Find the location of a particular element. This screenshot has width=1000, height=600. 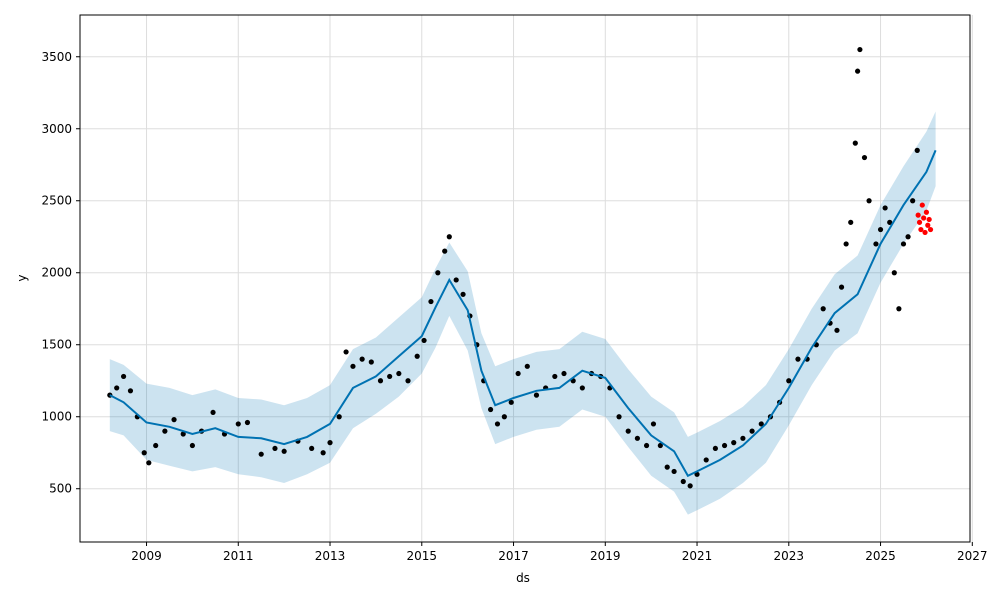

y-axis: 500 1000 1500 2000 2500 3000 3500 is located at coordinates (60, 273).